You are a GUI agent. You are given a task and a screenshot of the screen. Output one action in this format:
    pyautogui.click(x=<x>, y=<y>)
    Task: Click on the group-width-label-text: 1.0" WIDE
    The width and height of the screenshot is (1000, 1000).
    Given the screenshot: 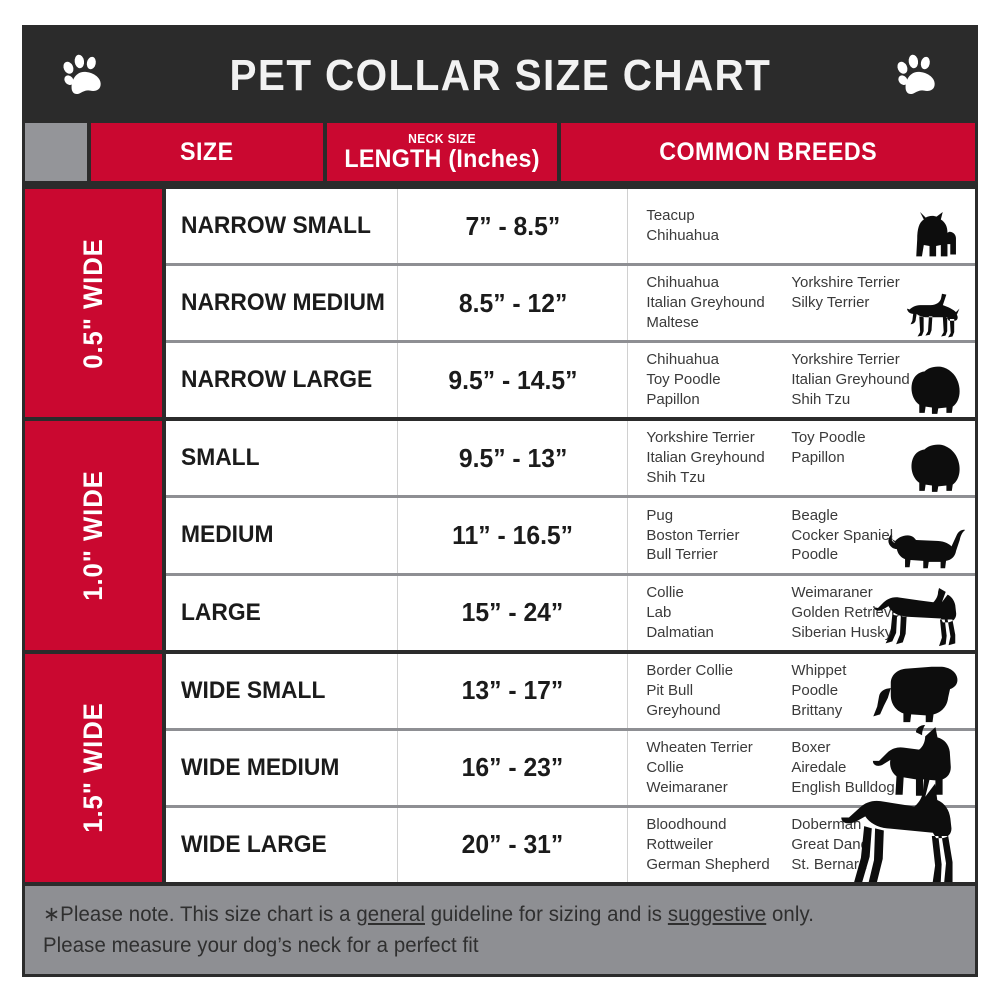 What is the action you would take?
    pyautogui.click(x=93, y=535)
    